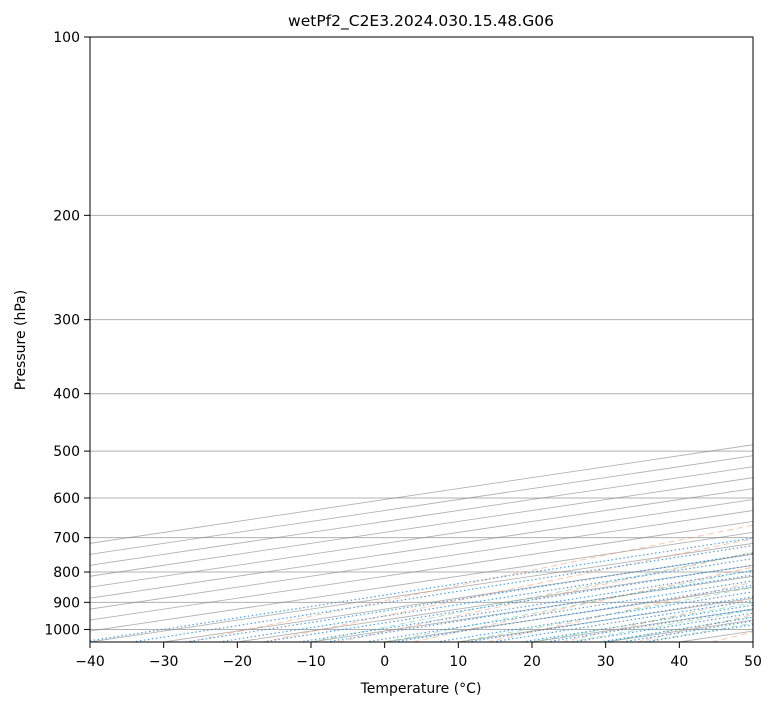 The image size is (775, 708). I want to click on x-axis: −40 −30 −20 −10 0 10 20 30 40 50, so click(418, 656).